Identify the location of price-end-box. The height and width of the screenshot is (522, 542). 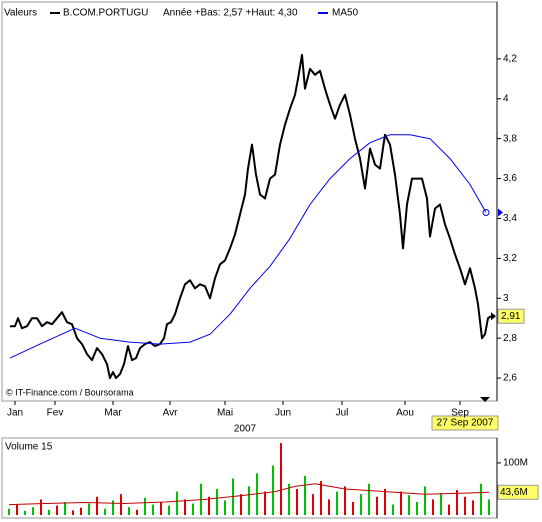
(511, 316).